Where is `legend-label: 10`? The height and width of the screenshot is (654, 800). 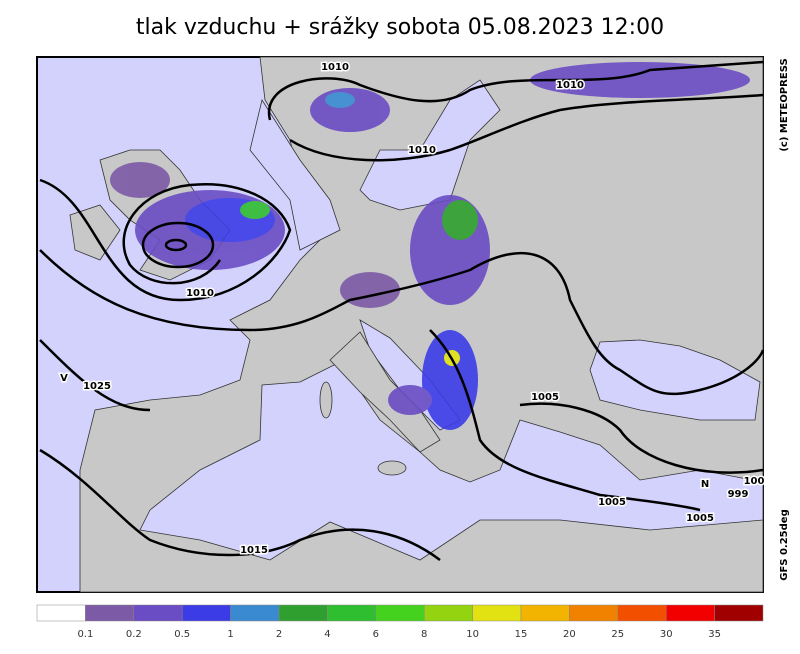 legend-label: 10 is located at coordinates (472, 634).